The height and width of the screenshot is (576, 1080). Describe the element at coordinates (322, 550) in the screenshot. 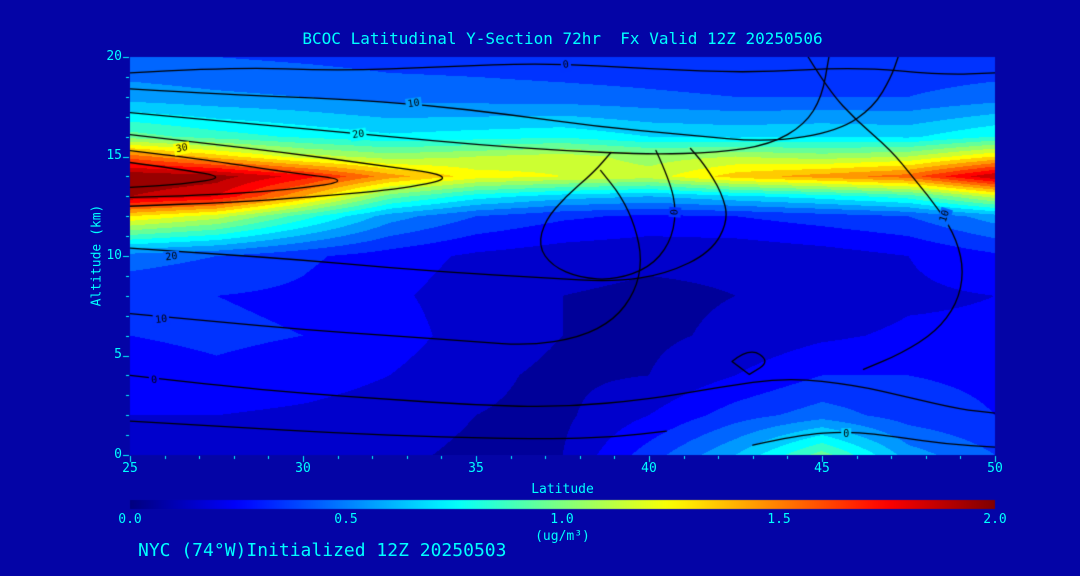

I see `init-caption: NYC (74°W)Initialized 12Z 20250503` at that location.